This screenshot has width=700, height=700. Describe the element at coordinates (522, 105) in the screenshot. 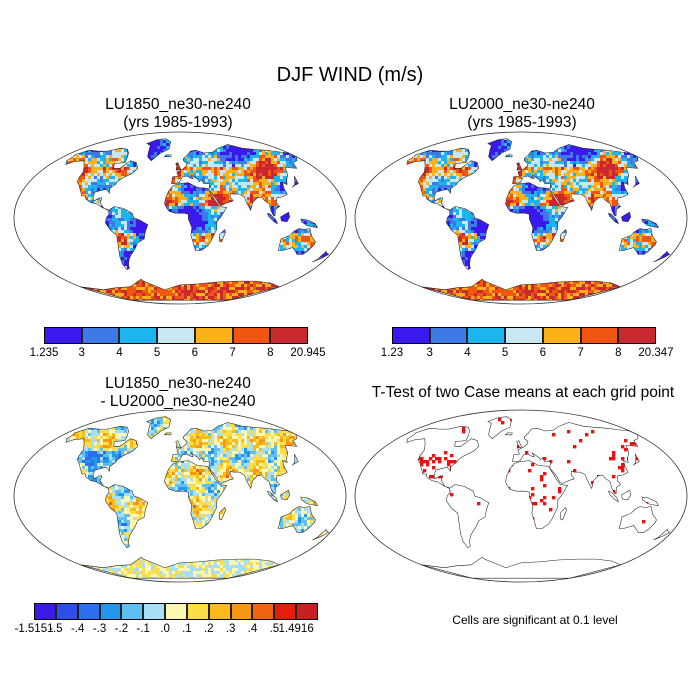

I see `panel-title-line1: LU2000_ne30-ne240` at that location.